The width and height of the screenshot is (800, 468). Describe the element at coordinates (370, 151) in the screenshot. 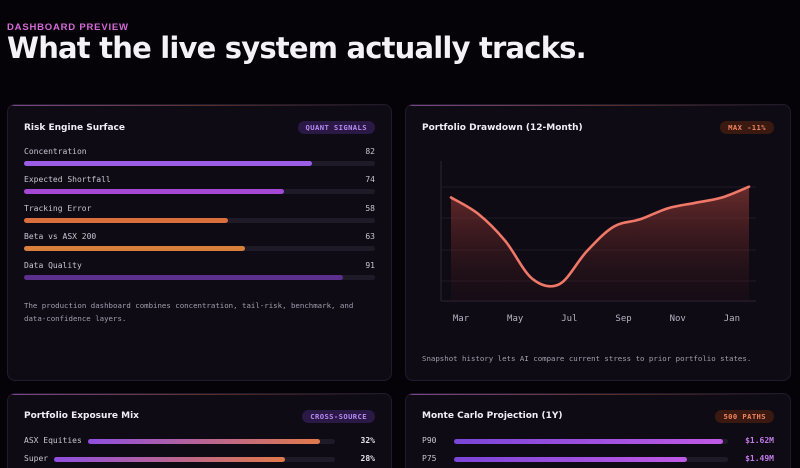

I see `metric-value: 82` at that location.